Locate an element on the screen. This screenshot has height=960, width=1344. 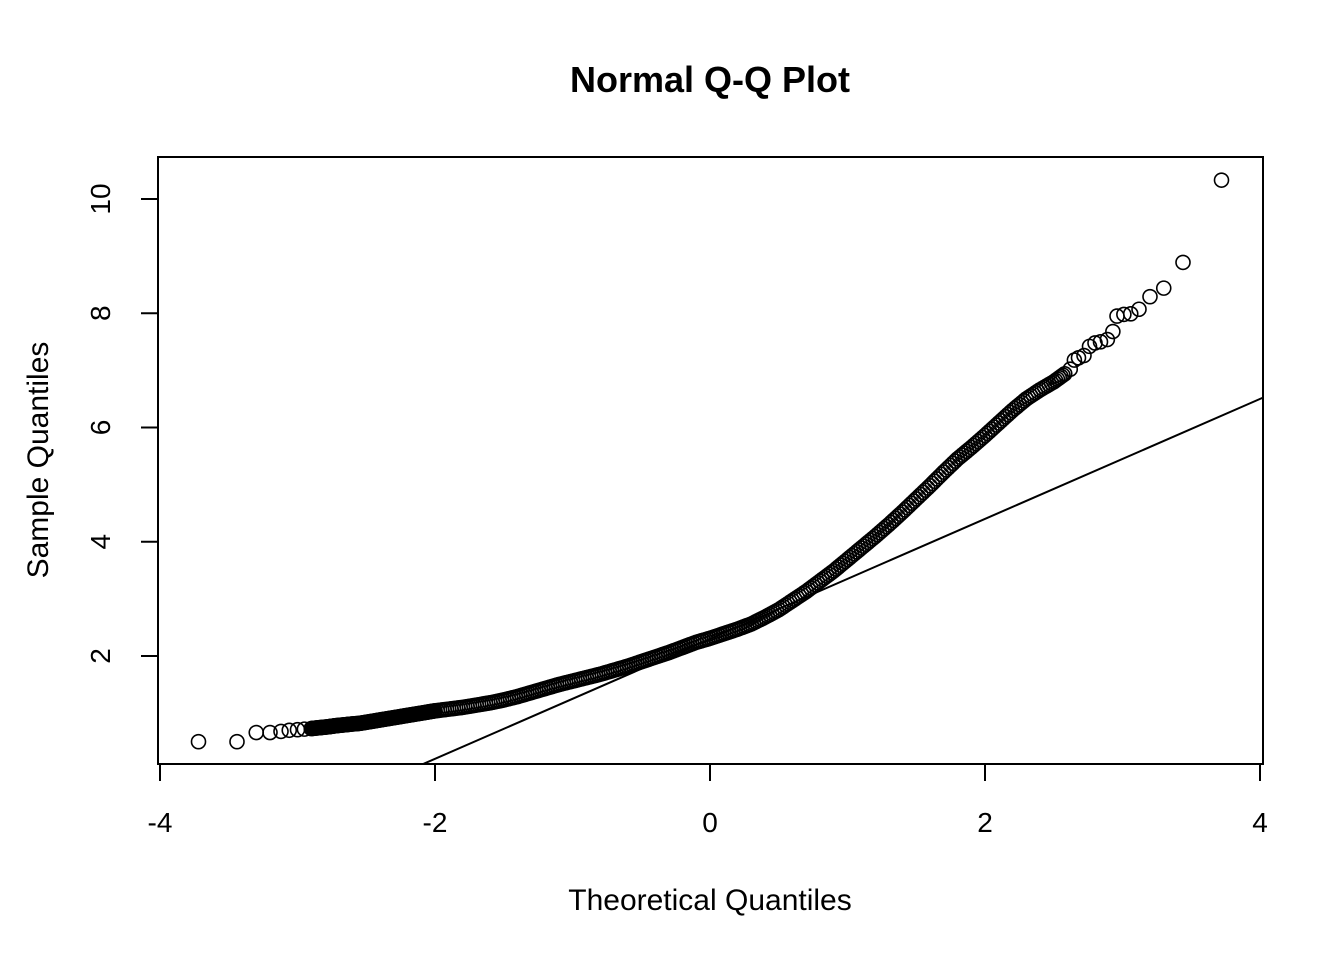
chart-title: Normal Q-Q Plot is located at coordinates (710, 79).